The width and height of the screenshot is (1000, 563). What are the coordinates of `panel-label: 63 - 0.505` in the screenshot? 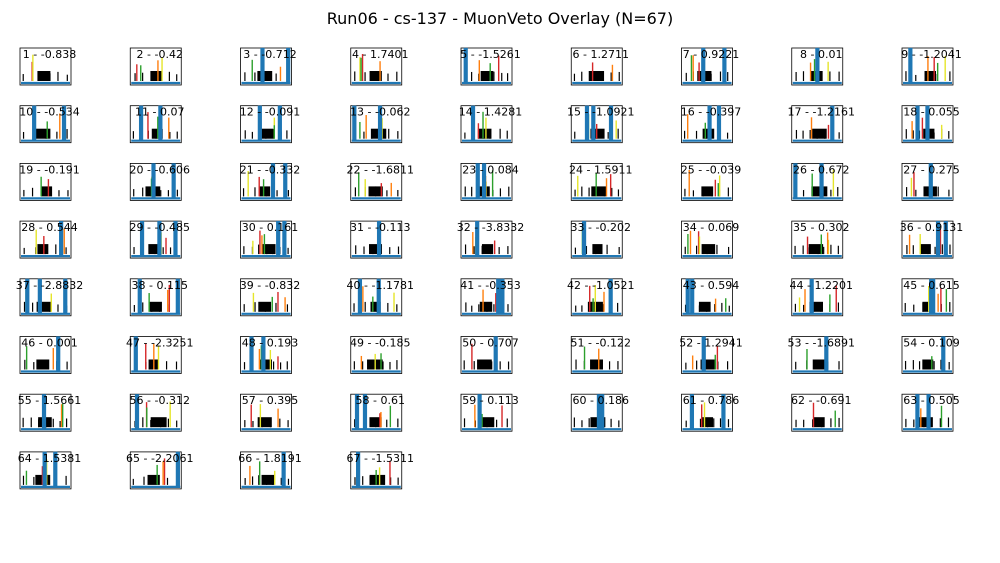 It's located at (931, 400).